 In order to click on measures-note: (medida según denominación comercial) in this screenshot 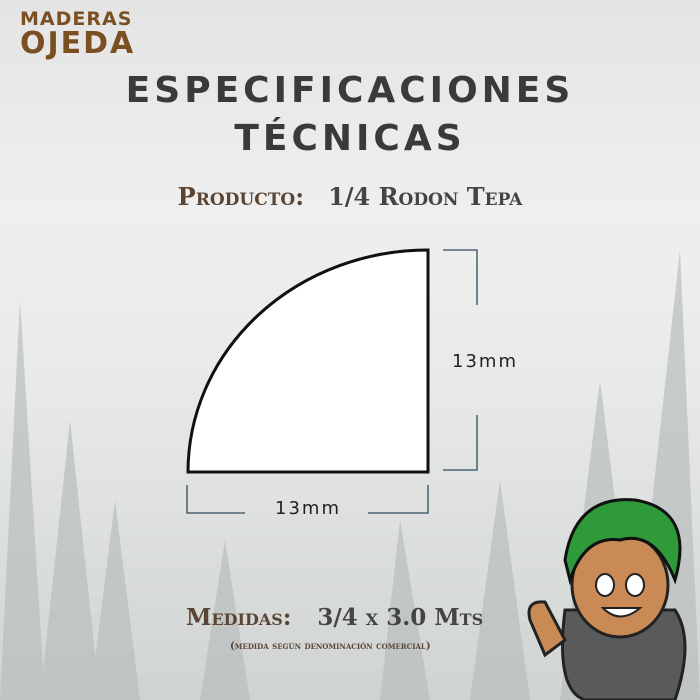, I will do `click(330, 646)`.